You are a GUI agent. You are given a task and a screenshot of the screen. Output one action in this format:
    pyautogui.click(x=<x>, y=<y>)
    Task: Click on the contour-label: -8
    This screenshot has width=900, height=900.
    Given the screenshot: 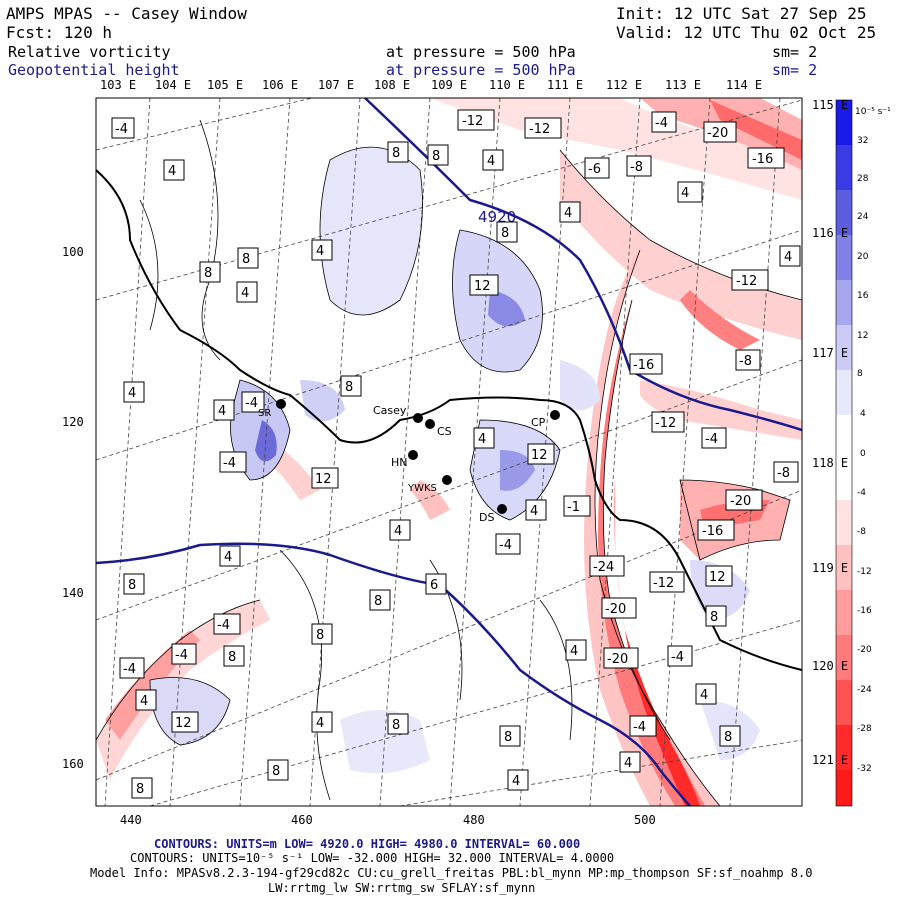 What is the action you would take?
    pyautogui.click(x=639, y=166)
    